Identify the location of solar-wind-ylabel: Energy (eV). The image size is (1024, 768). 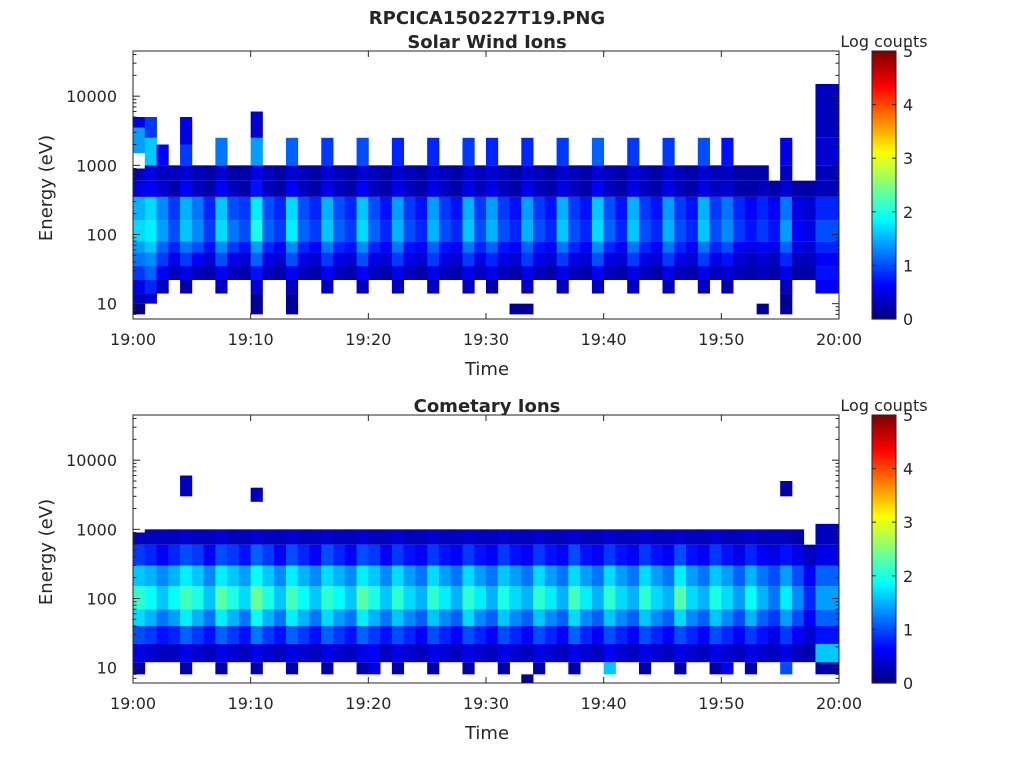
(46, 188).